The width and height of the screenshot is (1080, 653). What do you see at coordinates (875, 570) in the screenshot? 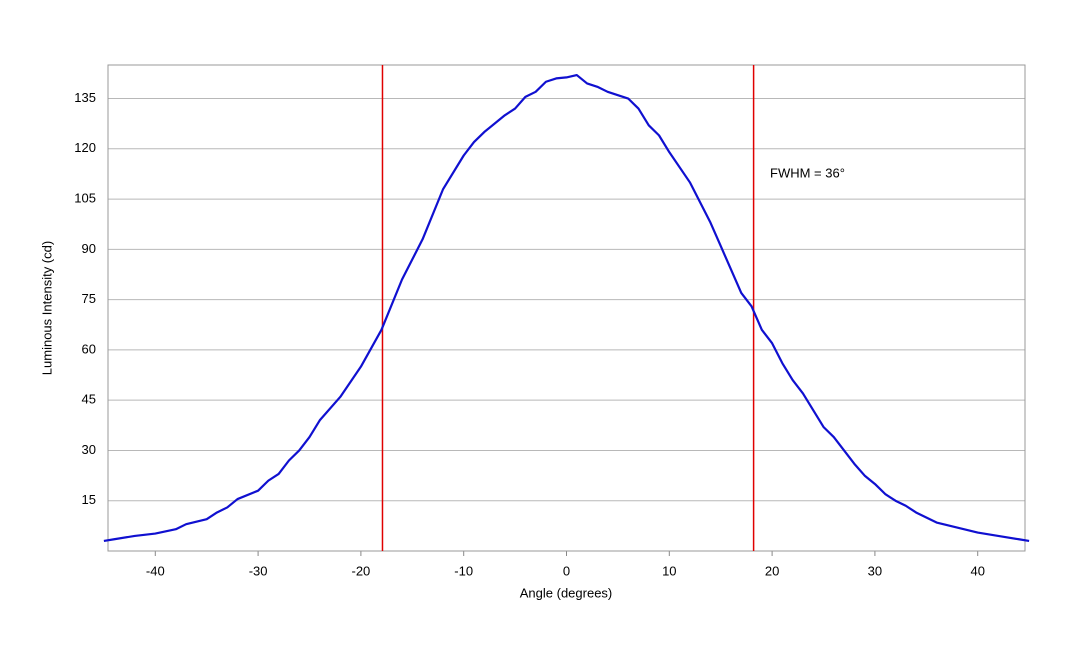
I see `x-tick-label: 30` at bounding box center [875, 570].